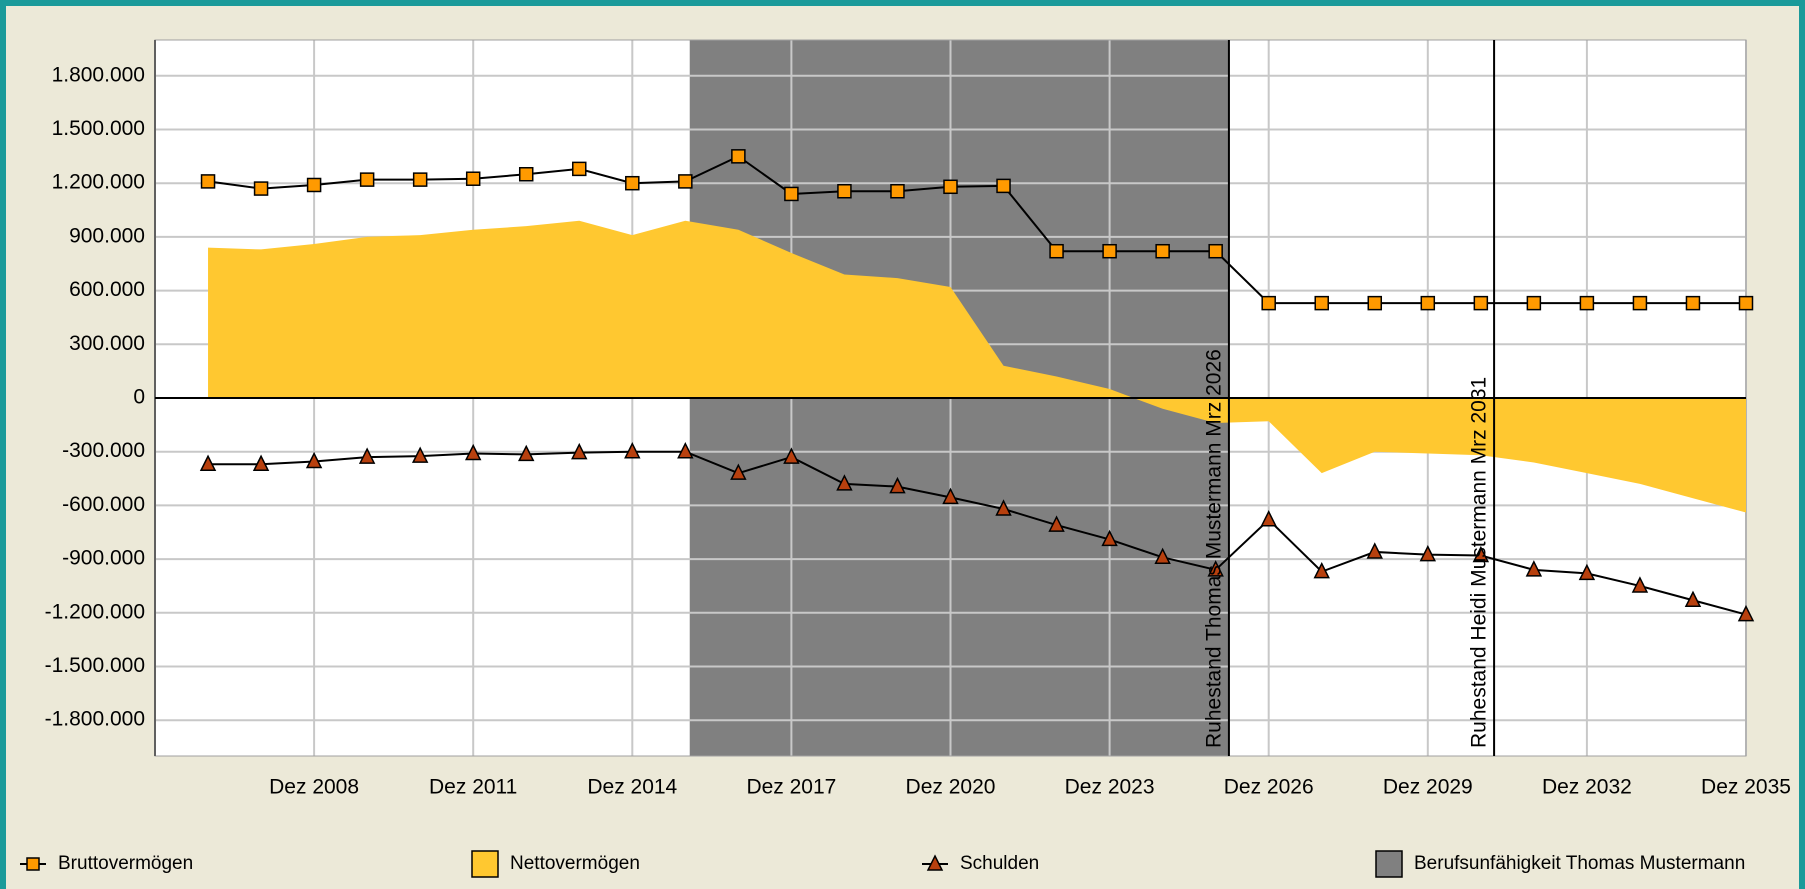 Image resolution: width=1805 pixels, height=889 pixels. What do you see at coordinates (103, 504) in the screenshot?
I see `y-tick-label: -600.000` at bounding box center [103, 504].